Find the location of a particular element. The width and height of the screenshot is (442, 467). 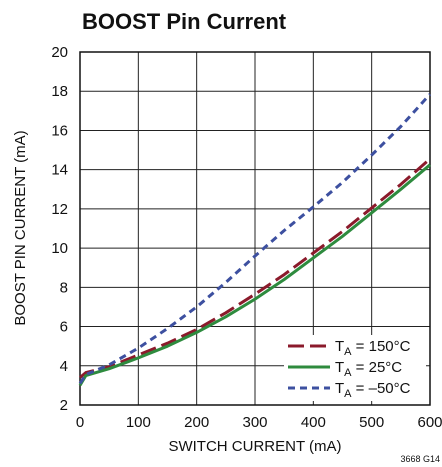

x-tick-label: 200 is located at coordinates (196, 422).